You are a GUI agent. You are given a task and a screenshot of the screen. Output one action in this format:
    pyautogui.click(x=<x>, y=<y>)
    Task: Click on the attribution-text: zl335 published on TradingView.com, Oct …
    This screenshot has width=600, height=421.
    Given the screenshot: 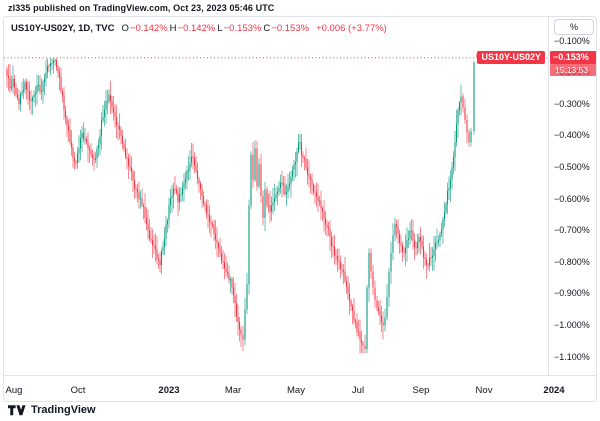 What is the action you would take?
    pyautogui.click(x=141, y=8)
    